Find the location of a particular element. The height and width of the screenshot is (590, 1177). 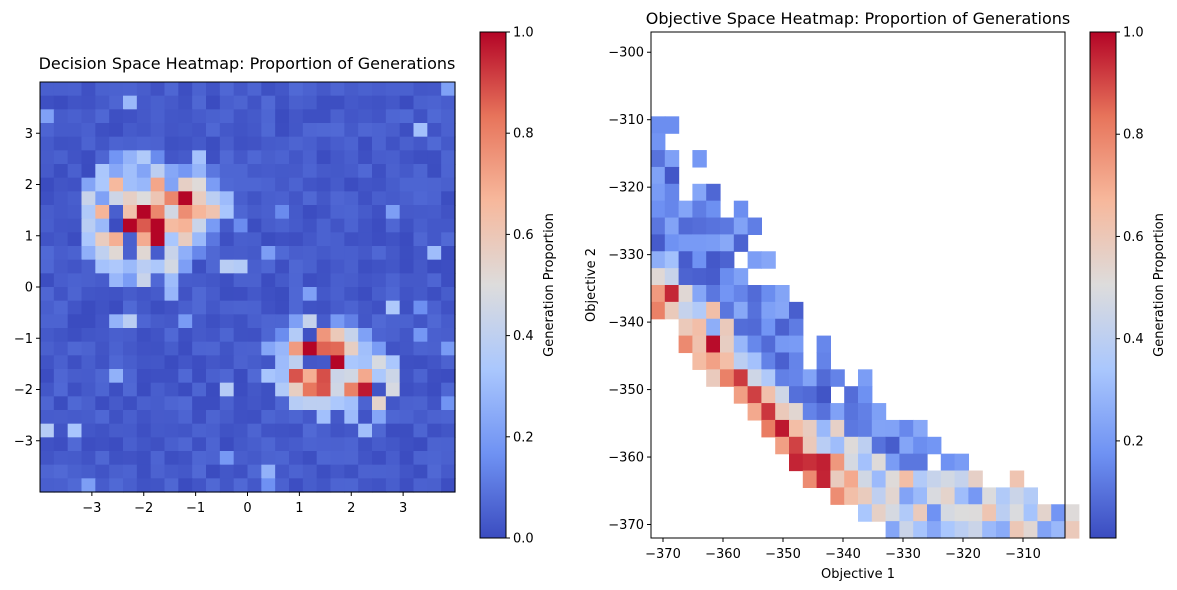

objective-x-tick-label: −320 is located at coordinates (963, 554).